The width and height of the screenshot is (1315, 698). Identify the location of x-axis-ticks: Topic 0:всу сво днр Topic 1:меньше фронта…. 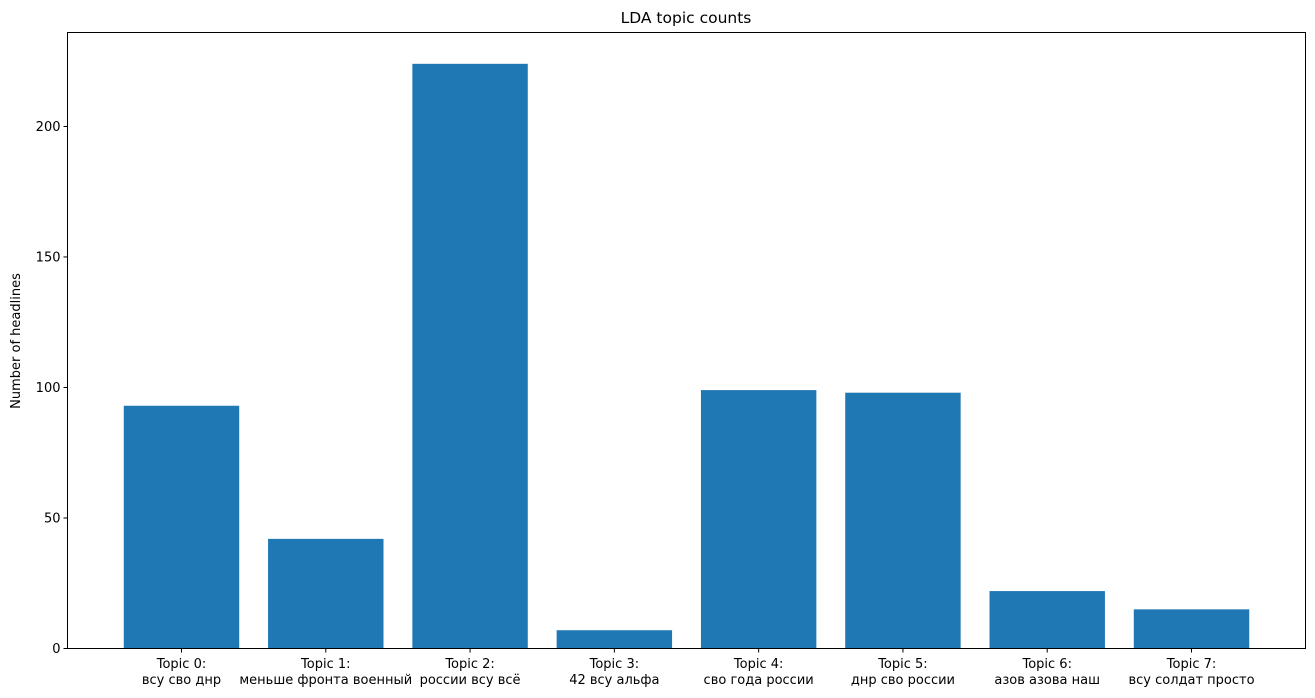
(698, 668).